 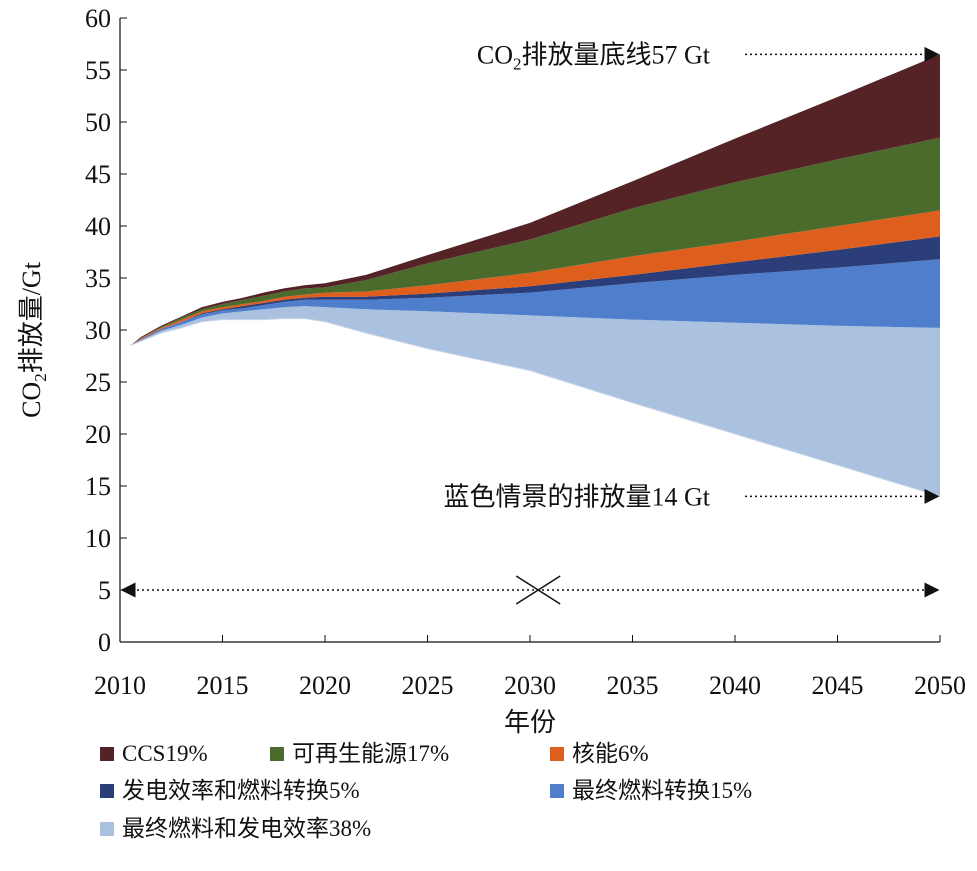 I want to click on y-tick-label: 20, so click(x=98, y=434).